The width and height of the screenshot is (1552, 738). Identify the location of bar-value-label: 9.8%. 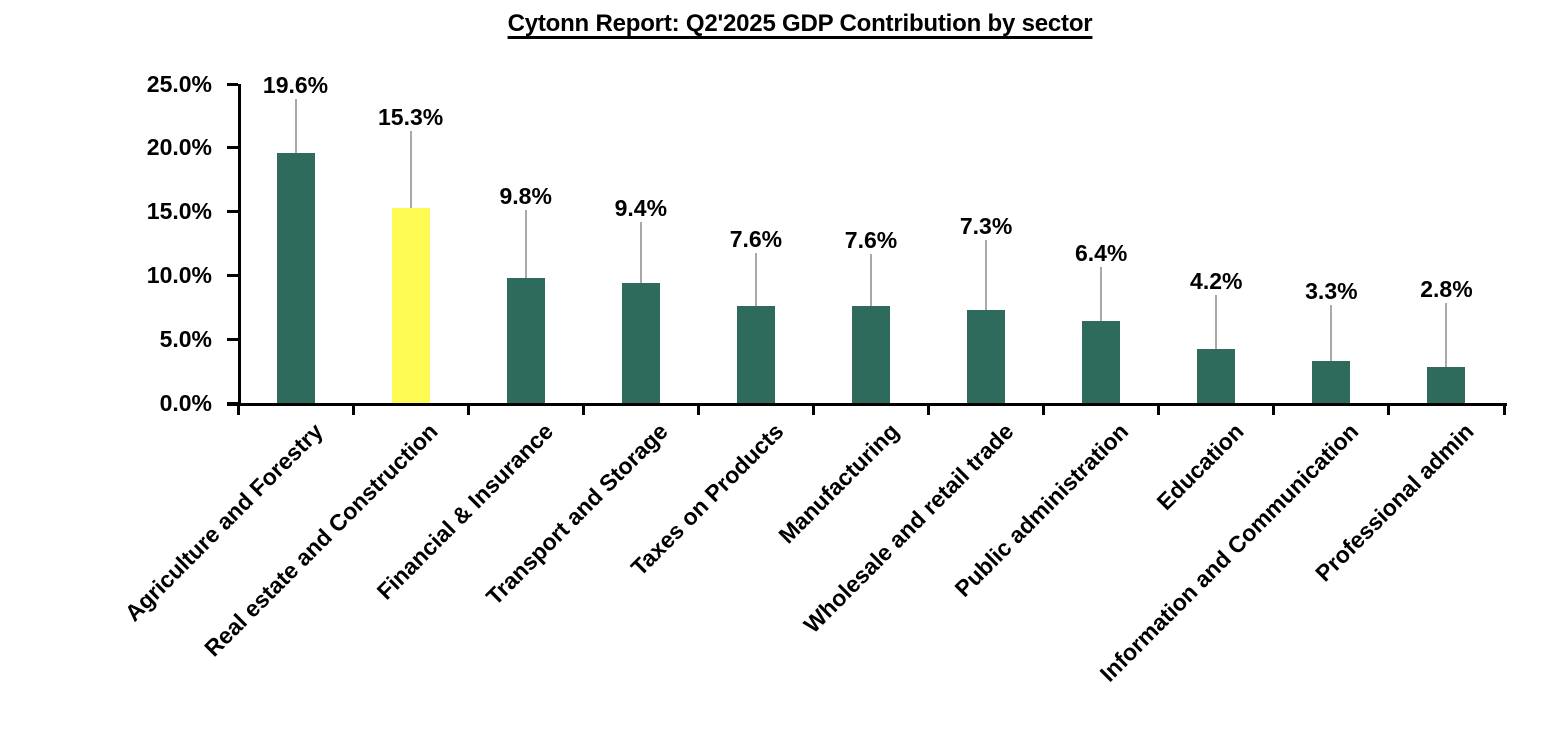
(525, 195).